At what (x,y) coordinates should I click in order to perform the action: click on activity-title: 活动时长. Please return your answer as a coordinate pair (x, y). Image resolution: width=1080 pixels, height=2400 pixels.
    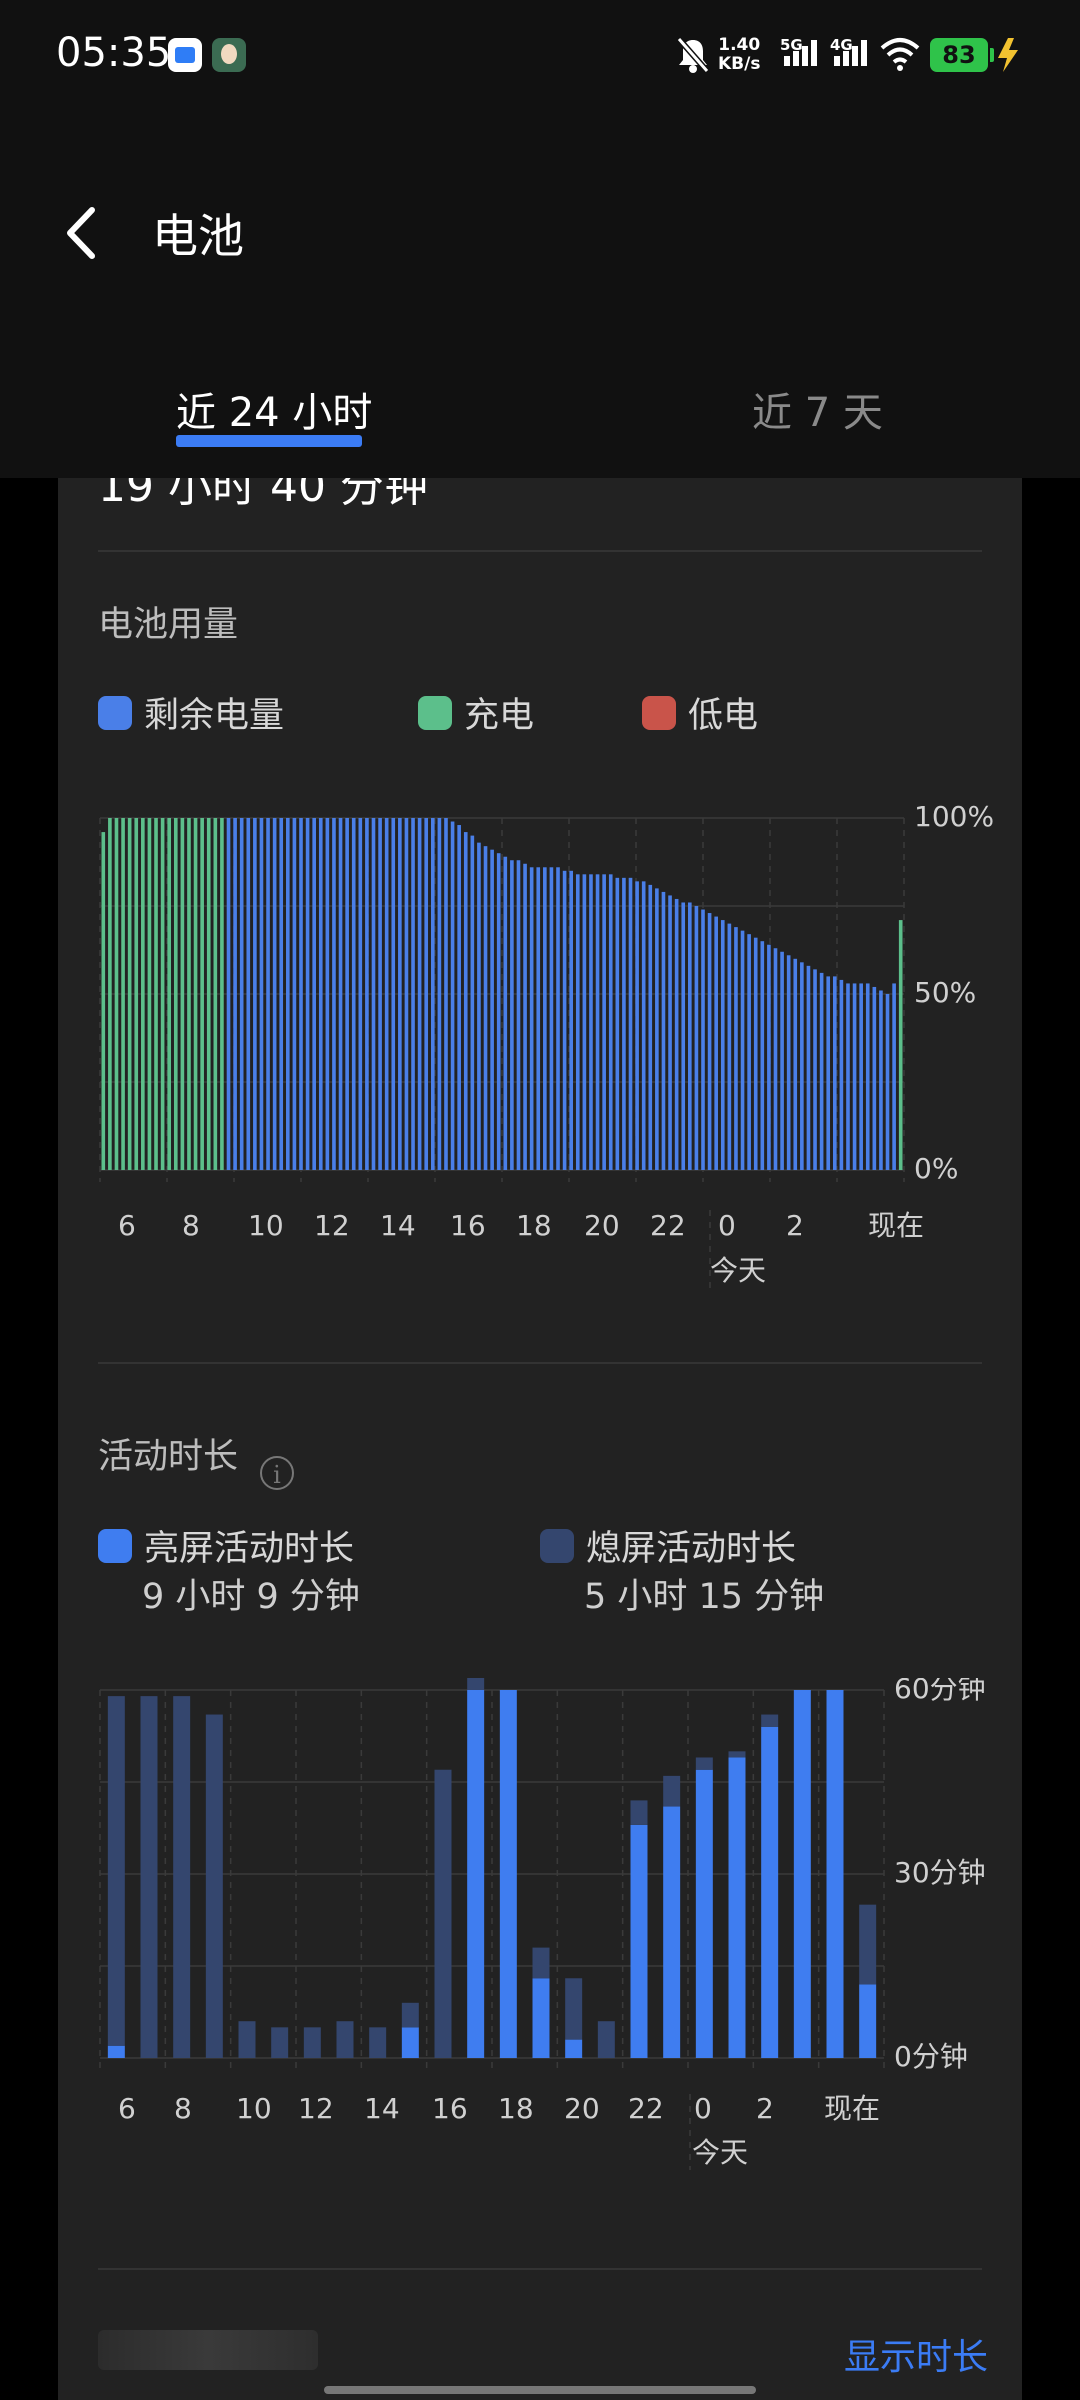
    Looking at the image, I should click on (168, 1457).